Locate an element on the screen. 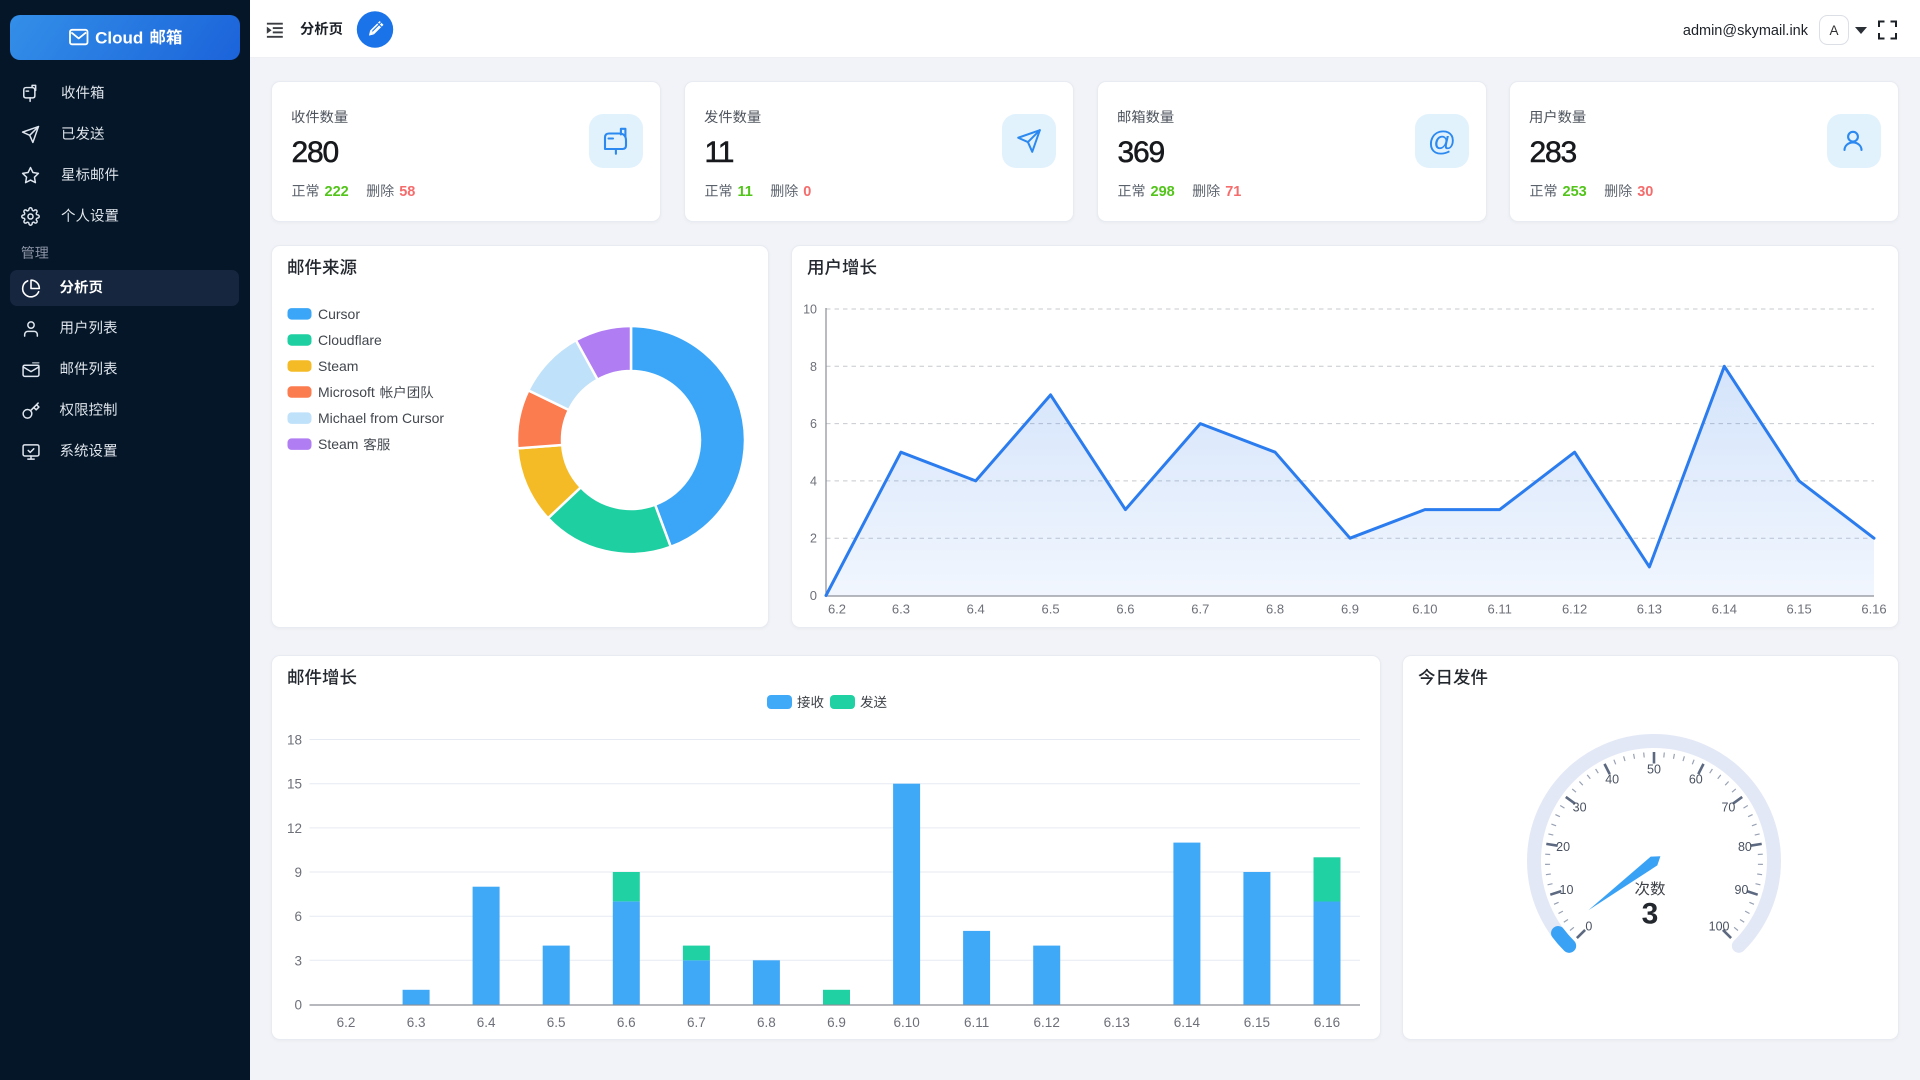 This screenshot has width=1920, height=1080. svg-text: 222 is located at coordinates (337, 192).